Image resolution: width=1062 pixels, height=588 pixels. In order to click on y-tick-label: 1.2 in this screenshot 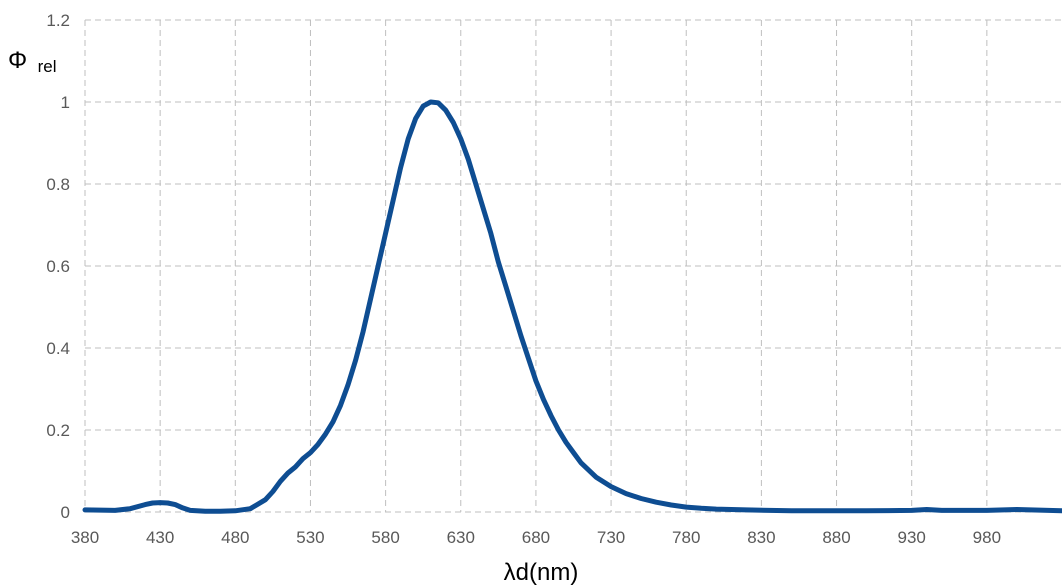, I will do `click(58, 20)`.